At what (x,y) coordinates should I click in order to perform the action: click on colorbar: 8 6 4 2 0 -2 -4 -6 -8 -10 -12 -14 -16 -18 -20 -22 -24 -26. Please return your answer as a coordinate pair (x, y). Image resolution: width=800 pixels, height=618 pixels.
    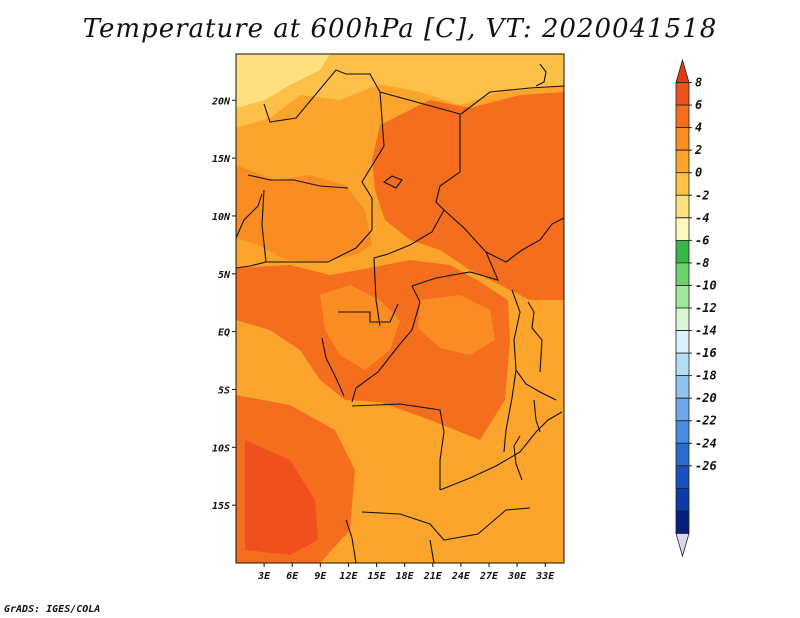
    Looking at the image, I should click on (696, 308).